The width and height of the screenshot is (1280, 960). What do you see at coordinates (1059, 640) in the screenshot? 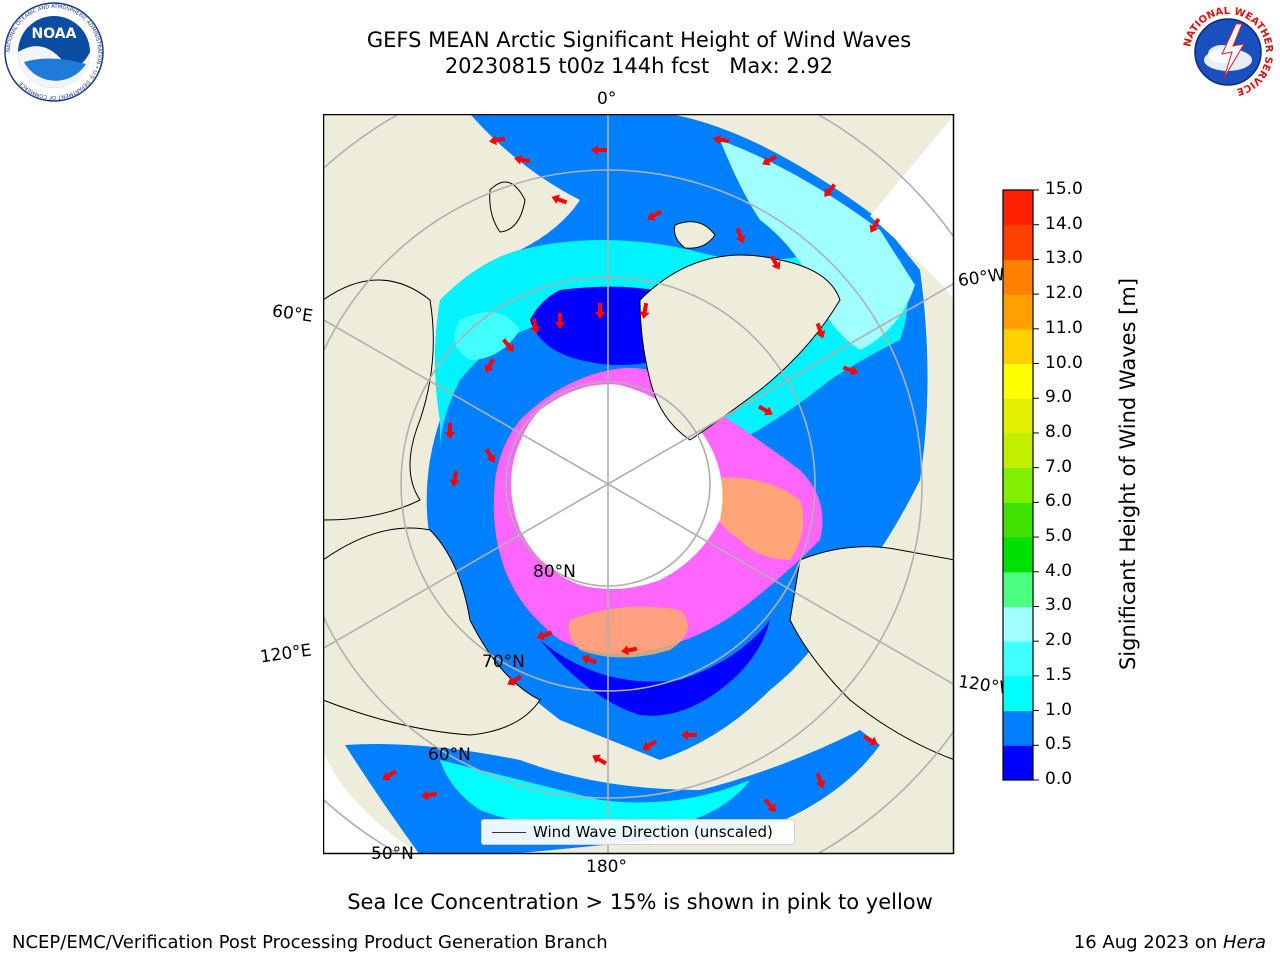
I see `colorbar-tick-label: 2.0` at bounding box center [1059, 640].